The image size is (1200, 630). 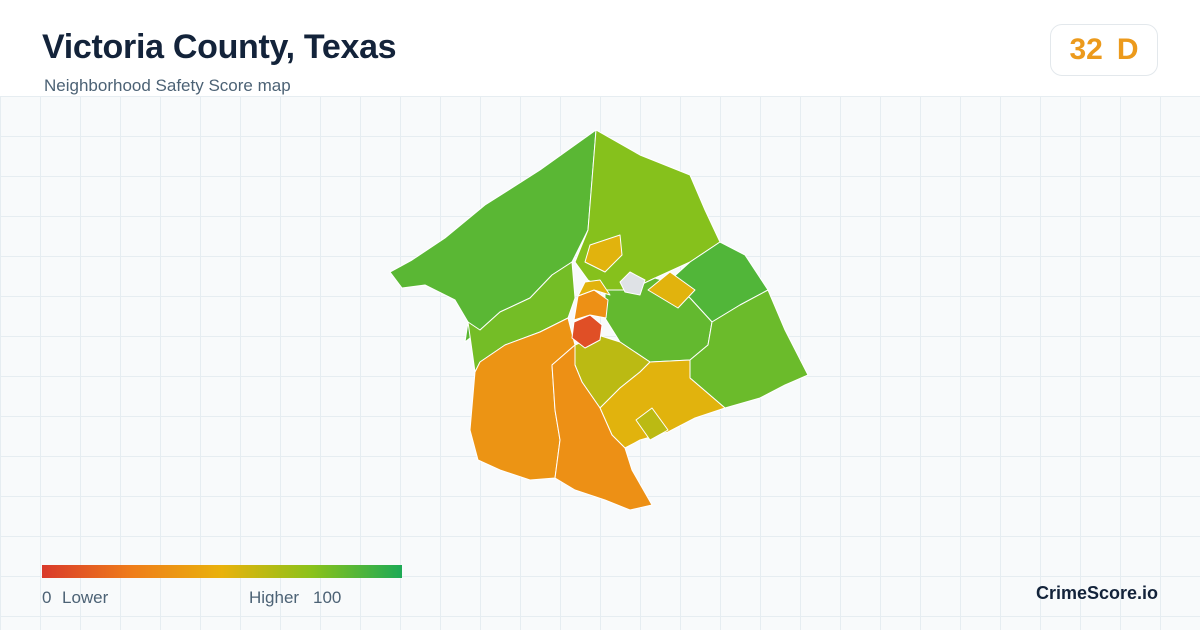 What do you see at coordinates (594, 288) in the screenshot?
I see `region-downtown-north` at bounding box center [594, 288].